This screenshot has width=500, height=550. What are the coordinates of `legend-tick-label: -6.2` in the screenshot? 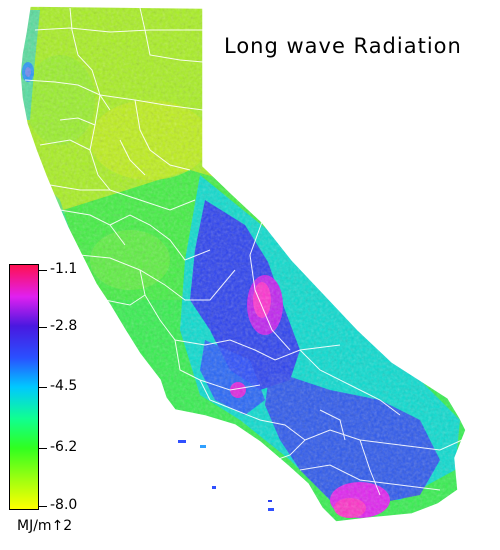 It's located at (64, 447).